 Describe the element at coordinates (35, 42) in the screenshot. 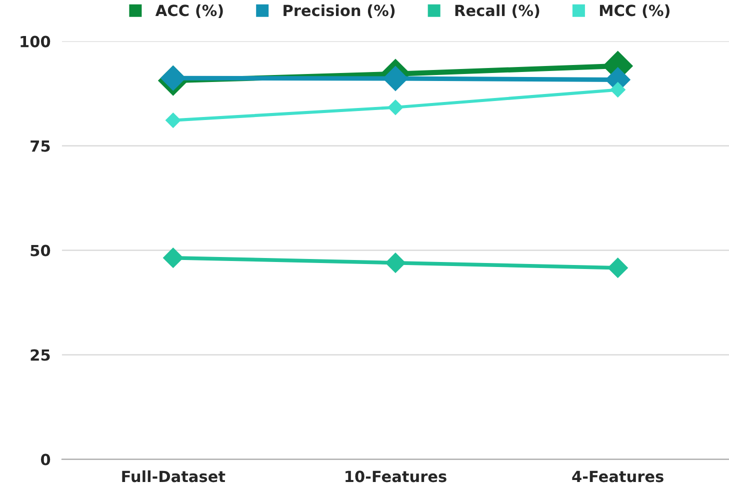

I see `y-tick-label: 100` at that location.